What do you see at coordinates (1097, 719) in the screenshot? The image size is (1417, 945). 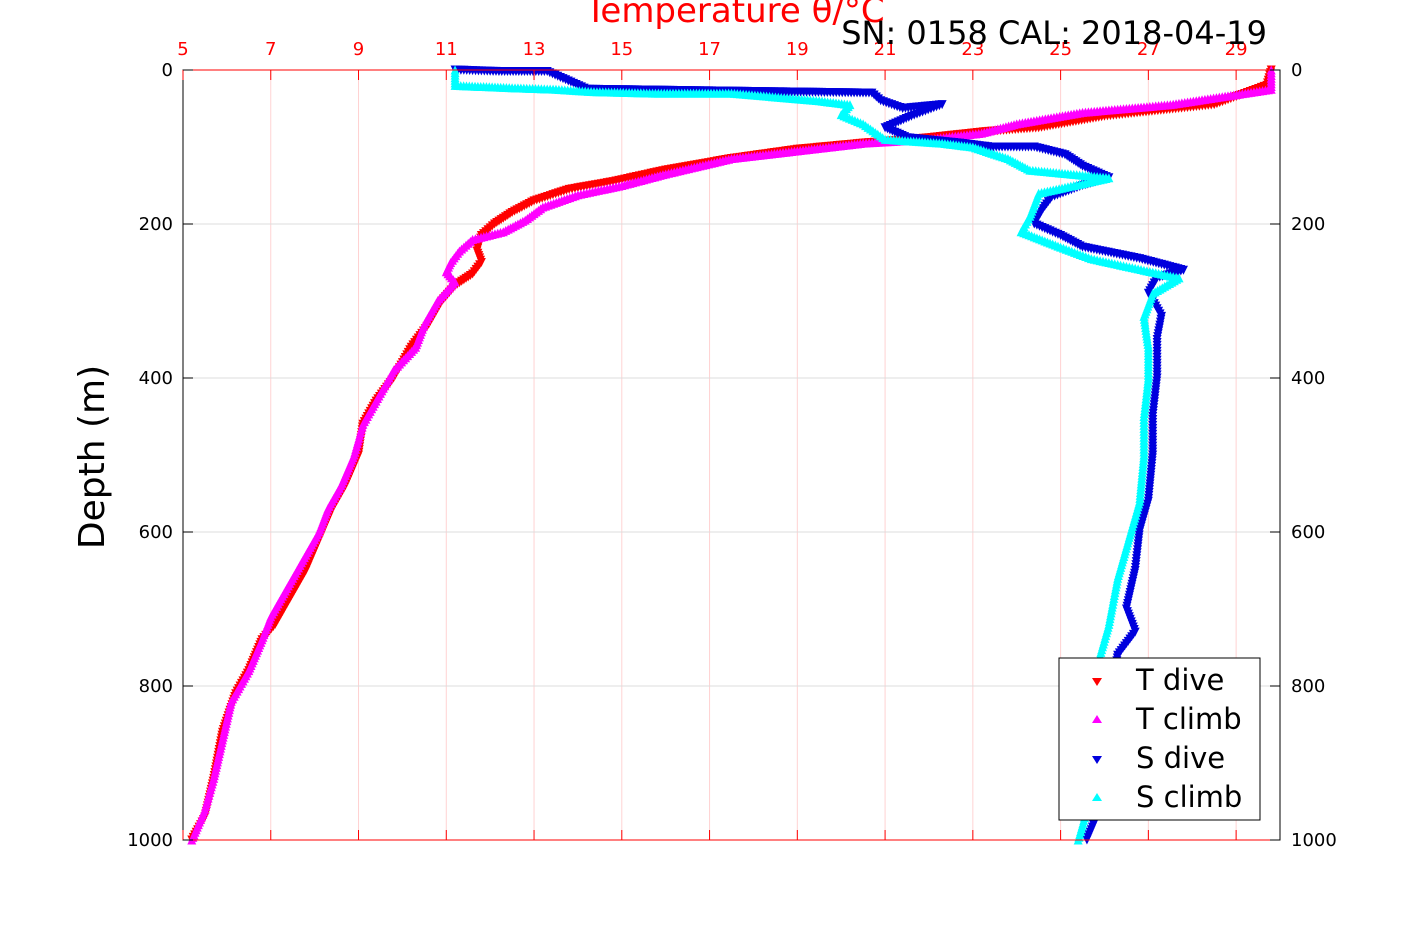 I see `legend-marker-t-climb` at bounding box center [1097, 719].